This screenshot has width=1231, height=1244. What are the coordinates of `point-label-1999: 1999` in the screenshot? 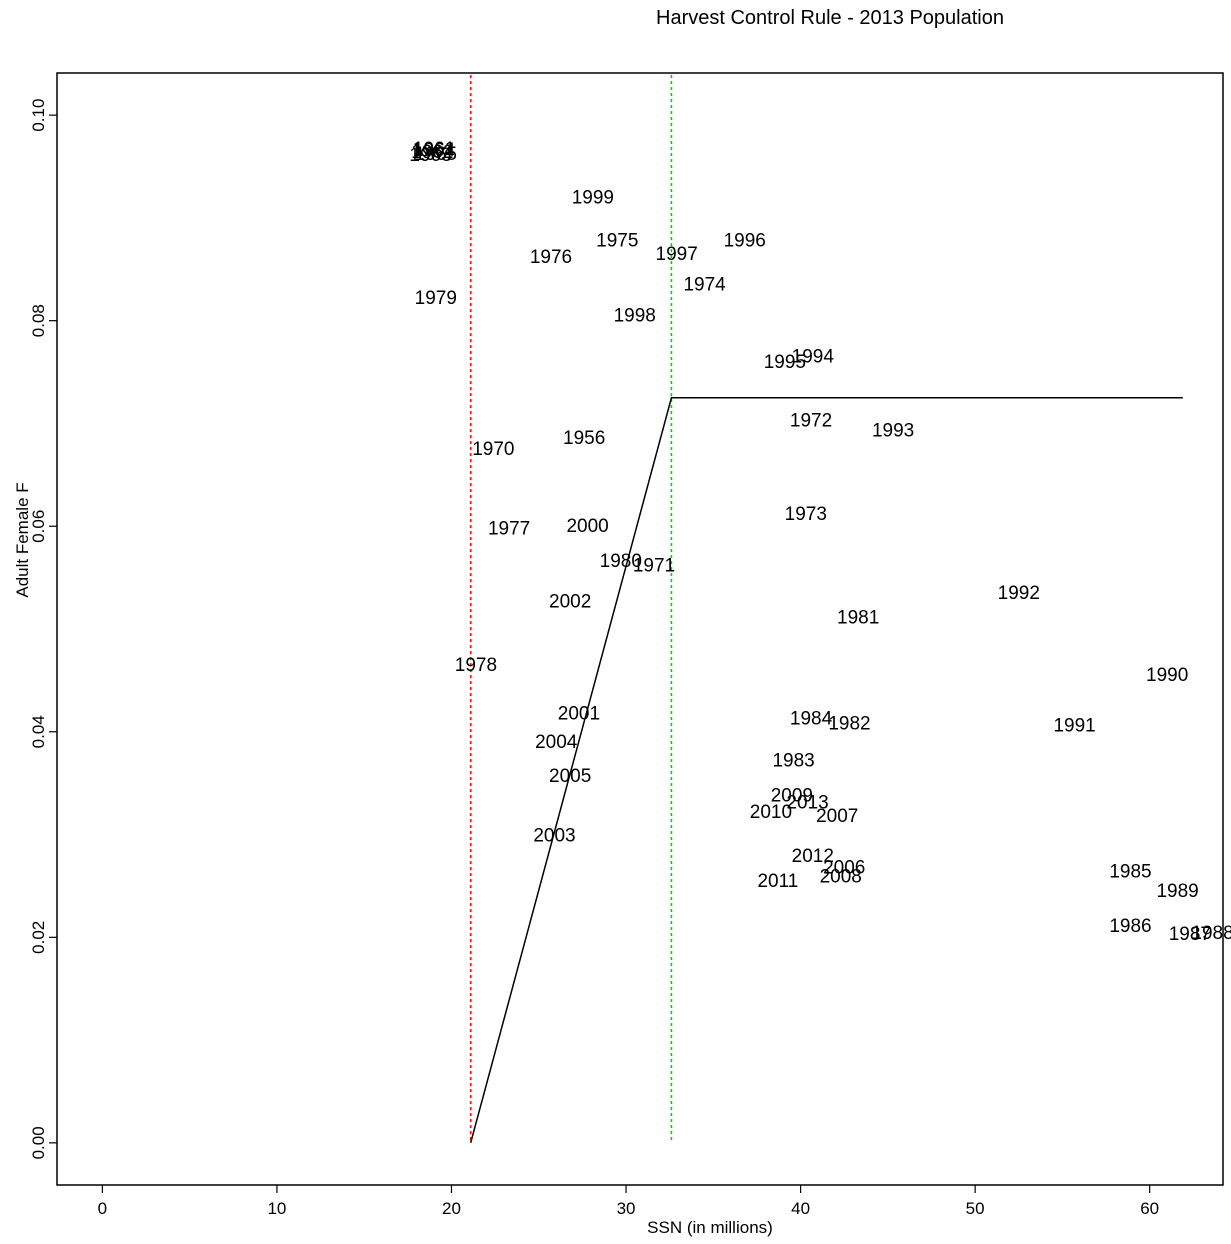 It's located at (593, 197).